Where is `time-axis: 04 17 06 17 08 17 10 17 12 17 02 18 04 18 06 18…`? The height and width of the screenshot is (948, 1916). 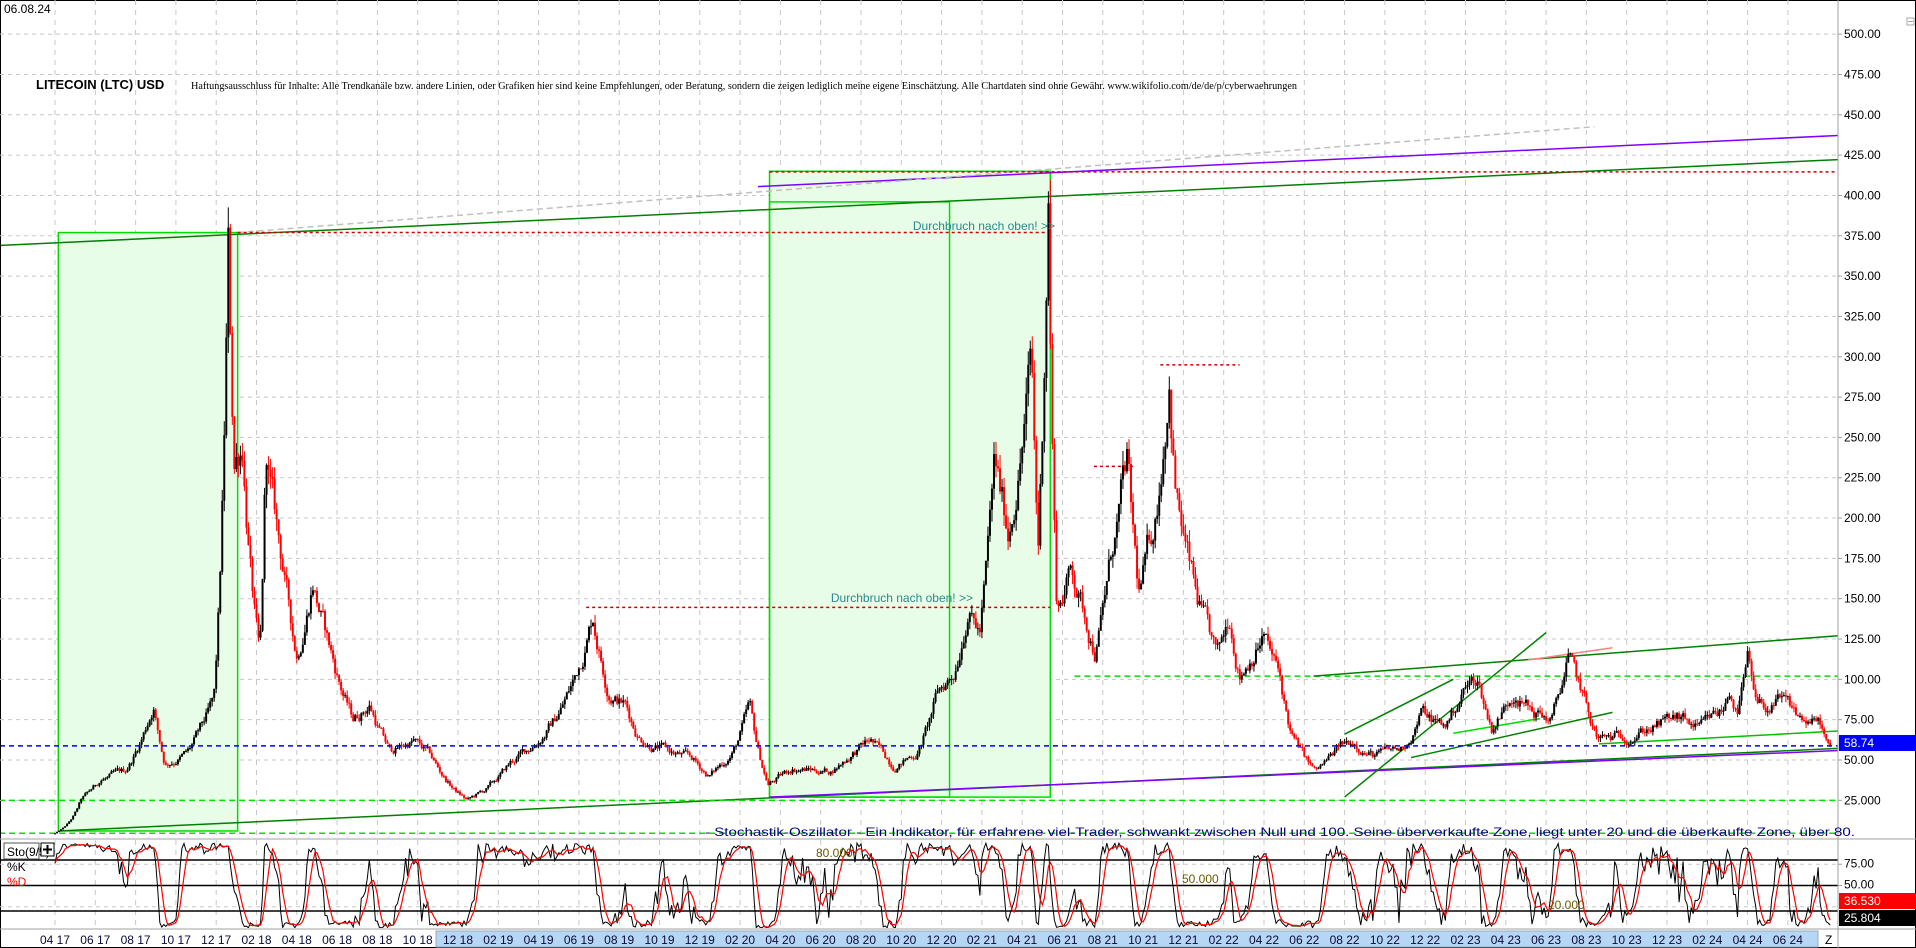 time-axis: 04 17 06 17 08 17 10 17 12 17 02 18 04 18 06 18… is located at coordinates (929, 939).